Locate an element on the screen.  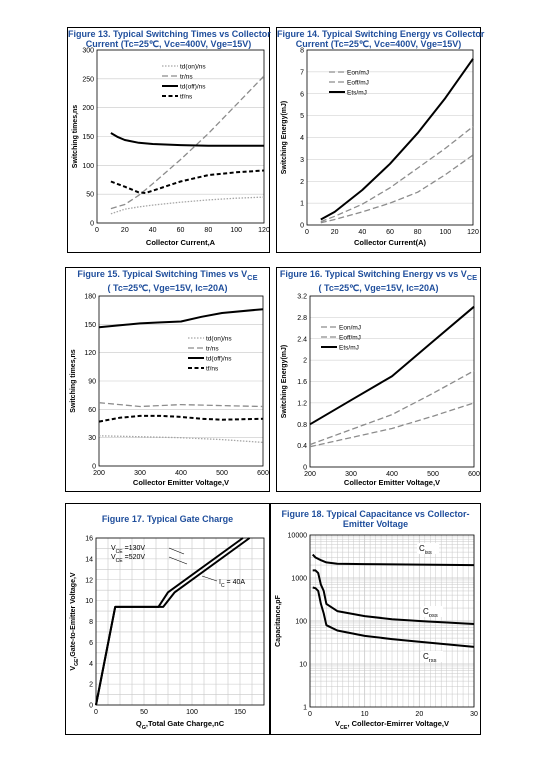
x-tick-label: 50 is located at coordinates (144, 712).